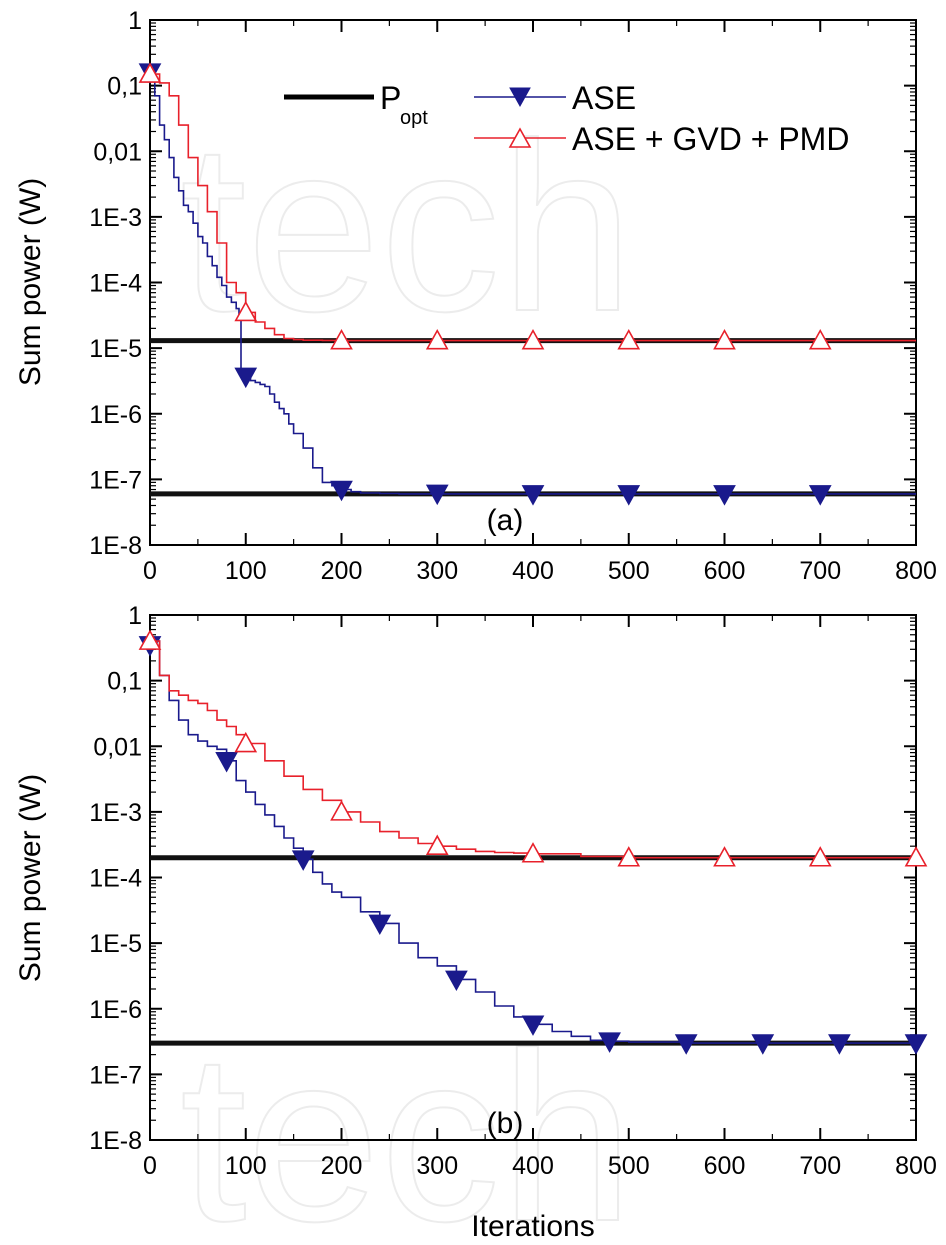 This screenshot has width=946, height=1245. Describe the element at coordinates (505, 520) in the screenshot. I see `panel-label: (a)` at that location.